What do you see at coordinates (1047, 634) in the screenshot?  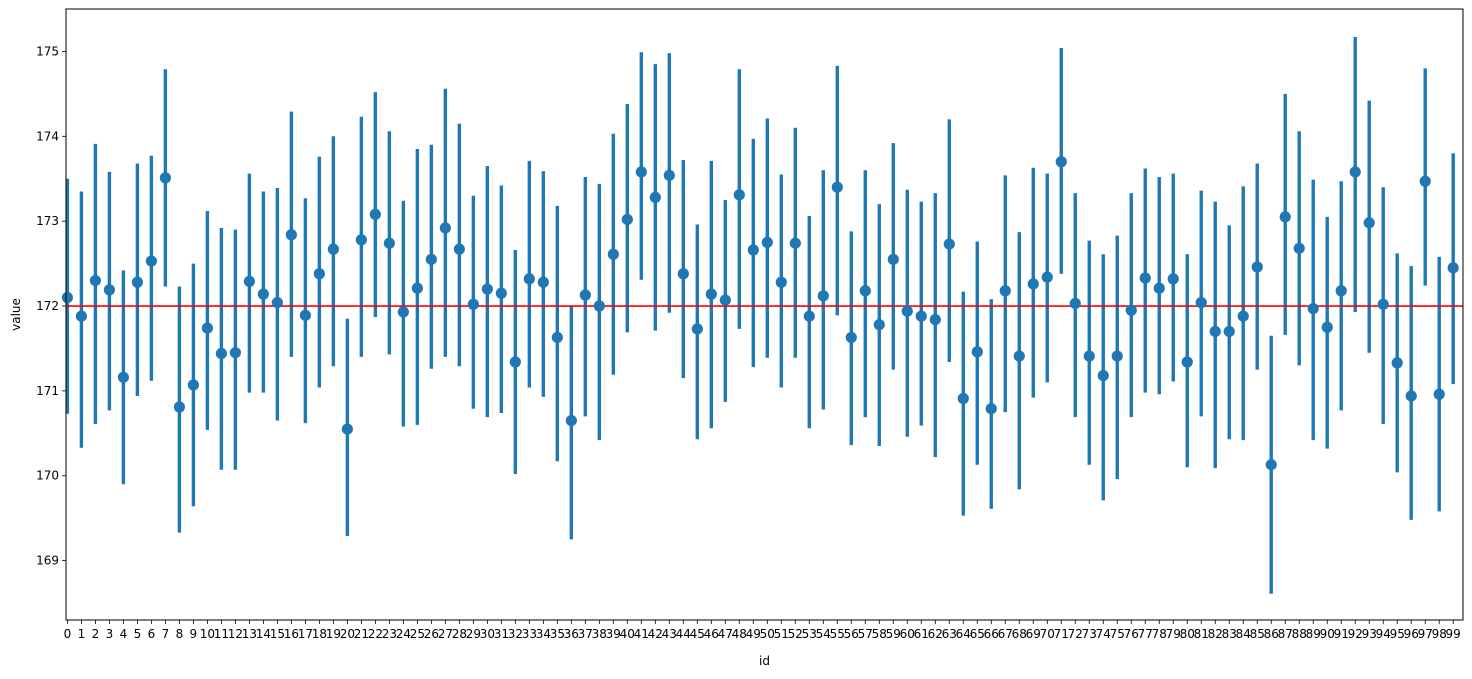 I see `x-tick-label: 70` at bounding box center [1047, 634].